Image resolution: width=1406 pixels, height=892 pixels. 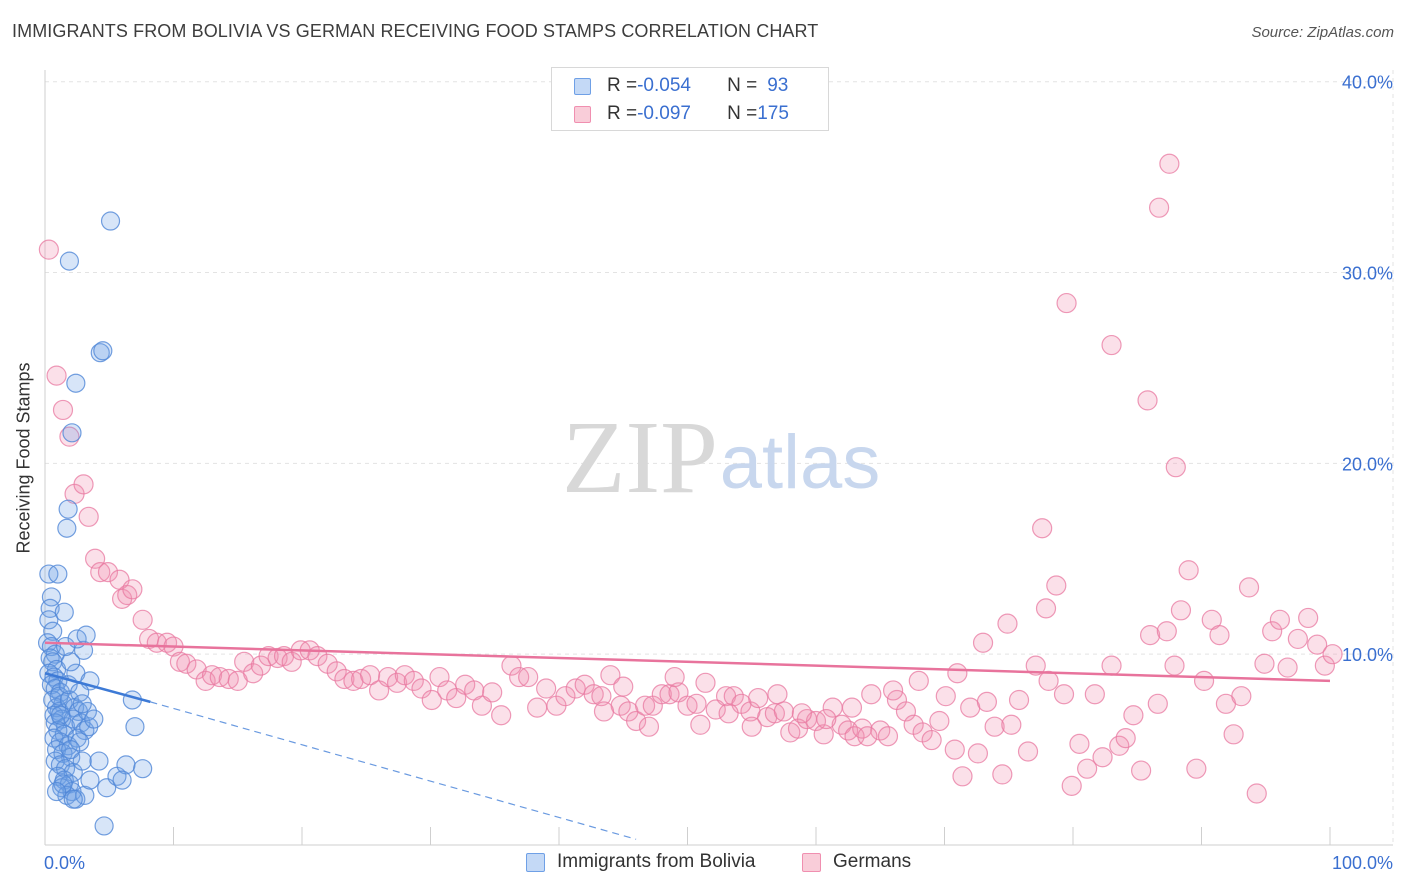 I want to click on bottom-legend-swatch-bolivia, so click(x=535, y=862).